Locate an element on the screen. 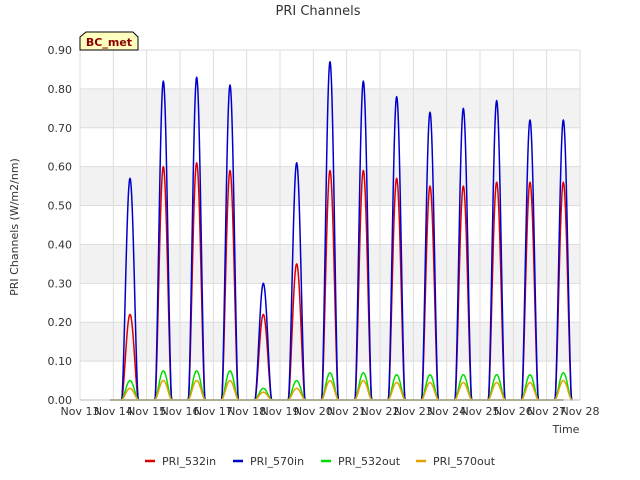  y-tick-label: 0.30 is located at coordinates (60, 283).